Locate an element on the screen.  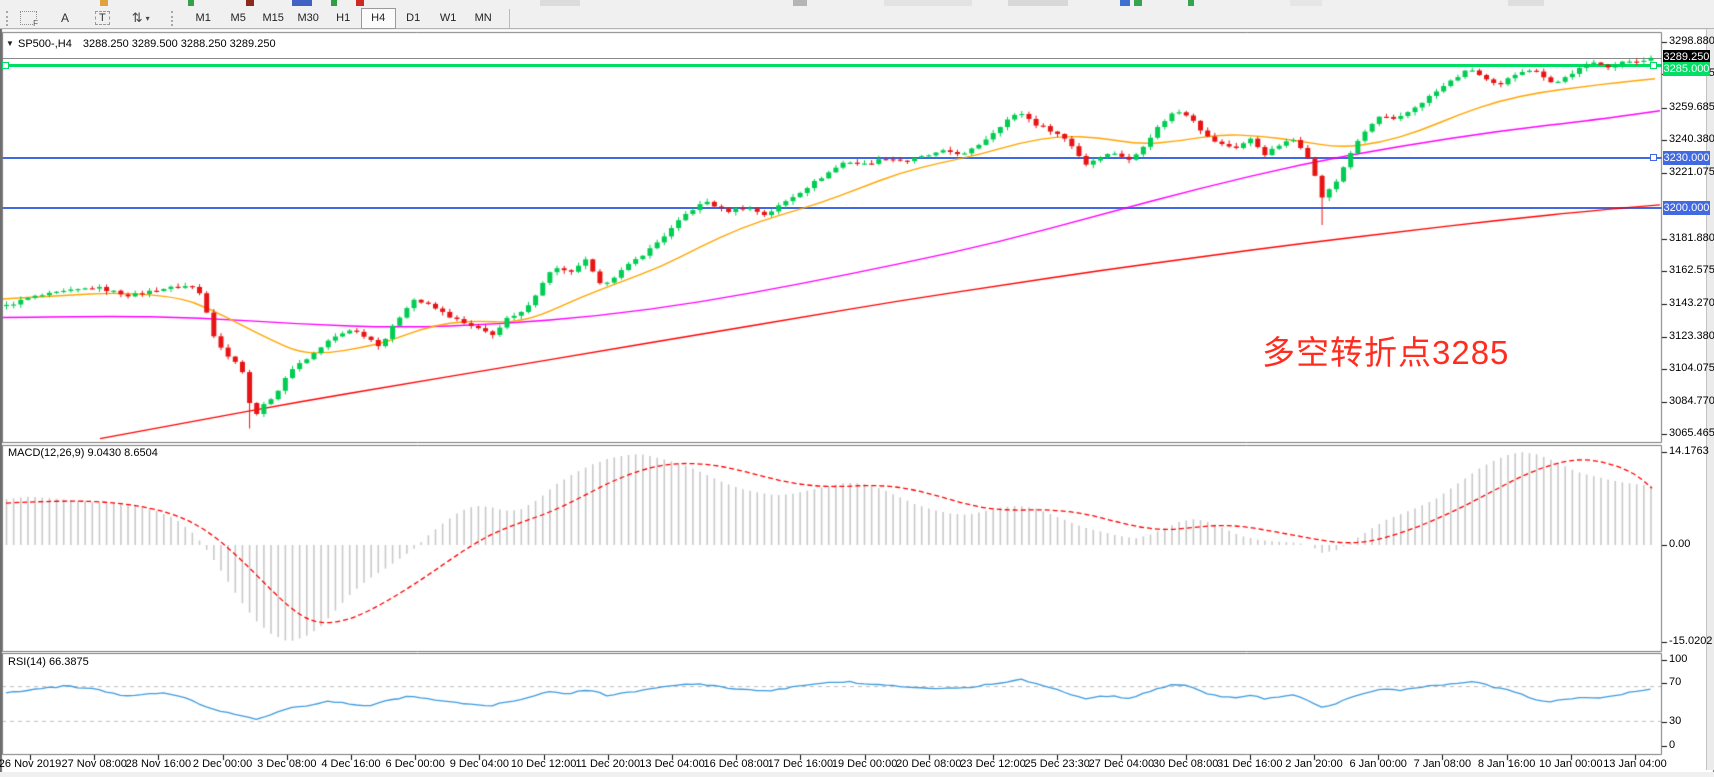
chevron-down-icon: ▾ is located at coordinates (147, 18).